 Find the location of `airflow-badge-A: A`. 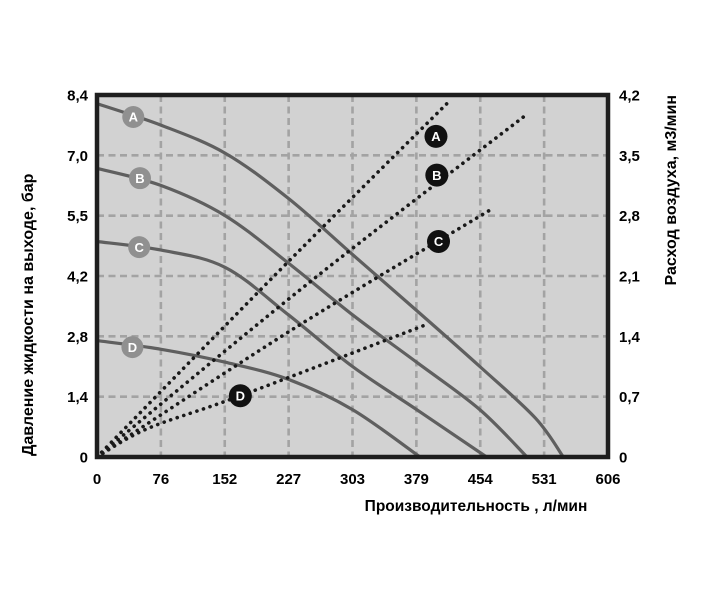

airflow-badge-A: A is located at coordinates (436, 136).